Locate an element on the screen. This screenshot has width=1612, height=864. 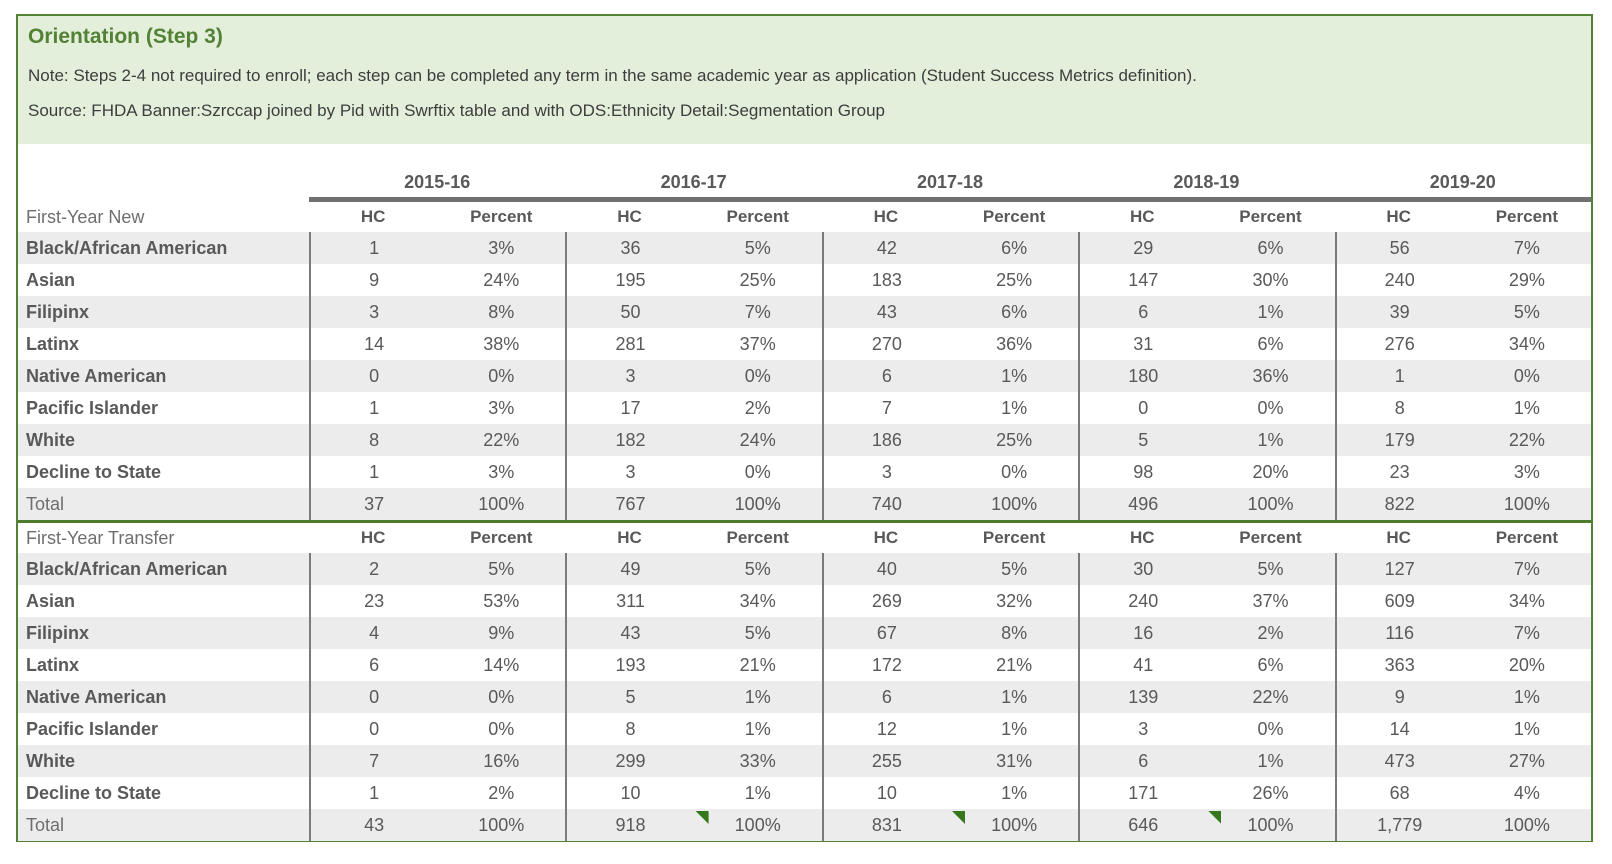
percent-cell: 34% is located at coordinates (1526, 601).